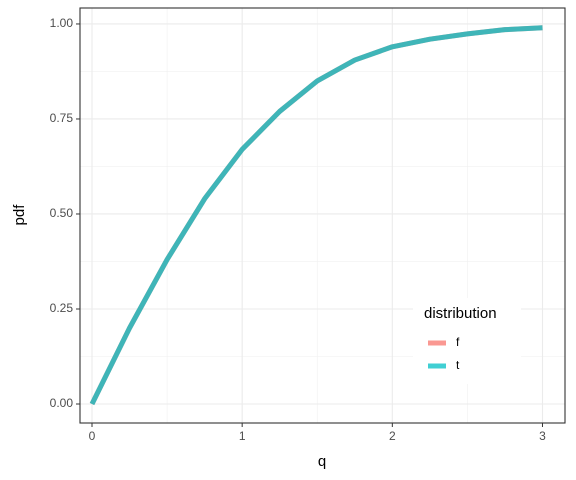 The width and height of the screenshot is (576, 480). I want to click on x-tick-label: 2, so click(392, 436).